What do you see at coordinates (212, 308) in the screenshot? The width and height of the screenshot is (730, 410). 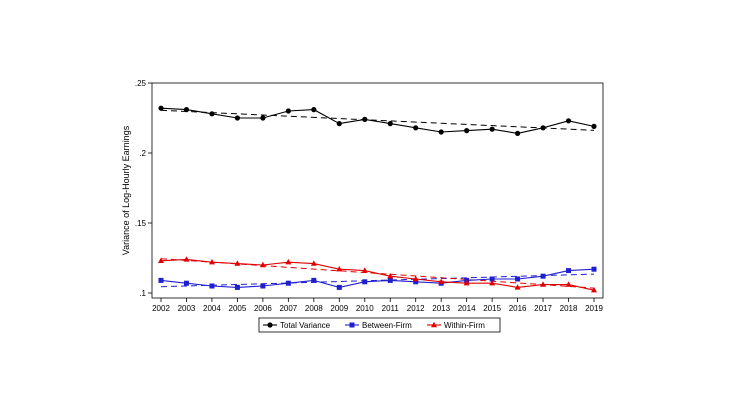 I see `x-tick-label: 2004` at bounding box center [212, 308].